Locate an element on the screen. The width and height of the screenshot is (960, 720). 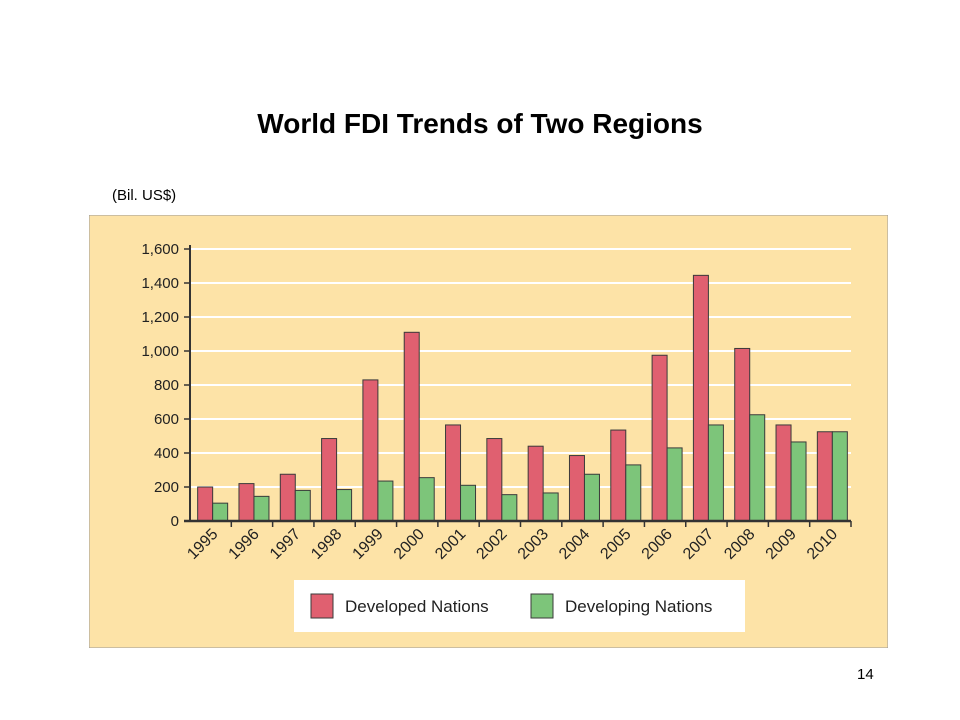
developed-bar-2003 is located at coordinates (535, 483).